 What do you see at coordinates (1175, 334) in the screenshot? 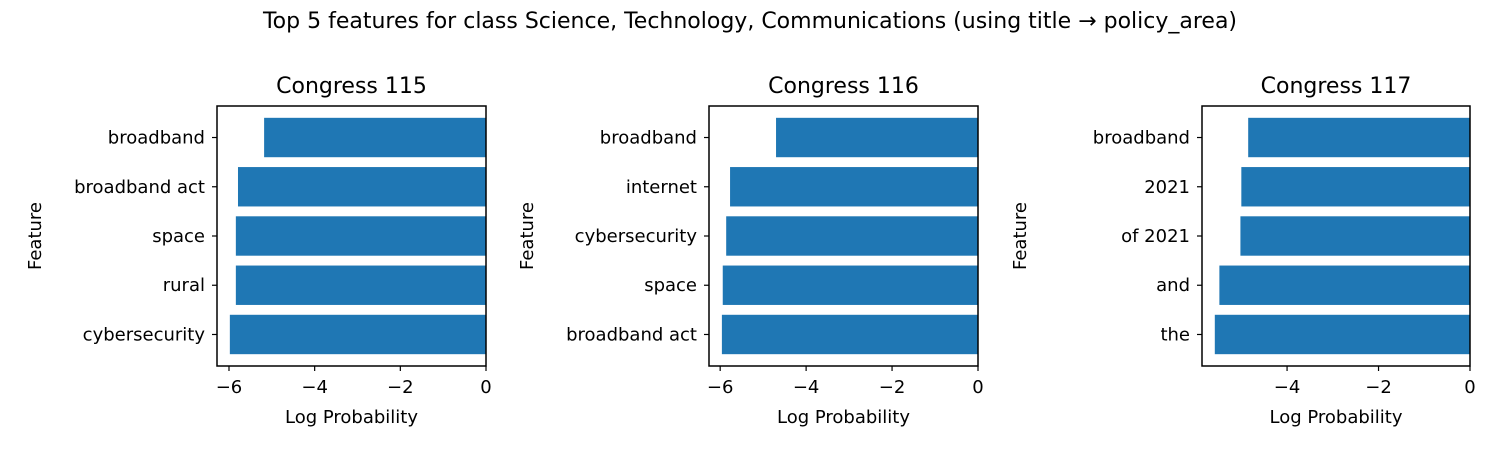
I see `y-tick-label: the` at bounding box center [1175, 334].